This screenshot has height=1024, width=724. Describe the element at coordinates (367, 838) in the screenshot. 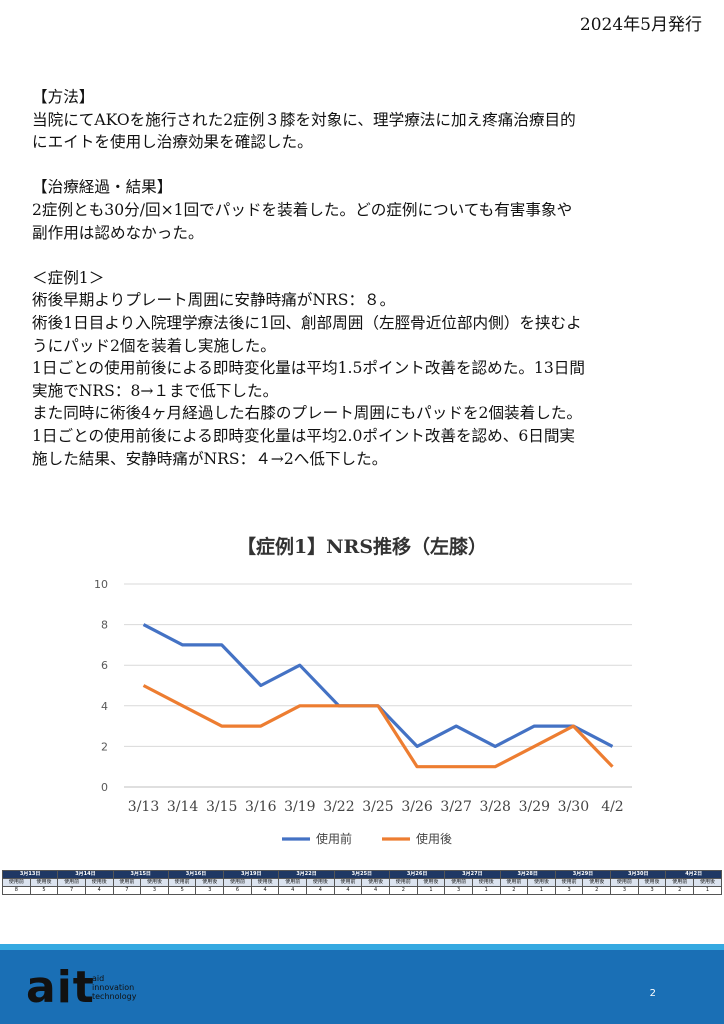

I see `chart-legend: 使用前 使用後` at that location.